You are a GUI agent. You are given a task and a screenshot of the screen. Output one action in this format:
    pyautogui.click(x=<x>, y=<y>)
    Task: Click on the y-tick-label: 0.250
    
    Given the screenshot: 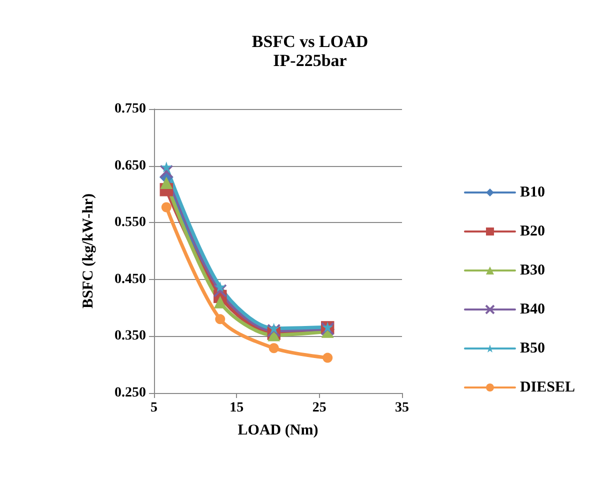 What is the action you would take?
    pyautogui.click(x=130, y=393)
    